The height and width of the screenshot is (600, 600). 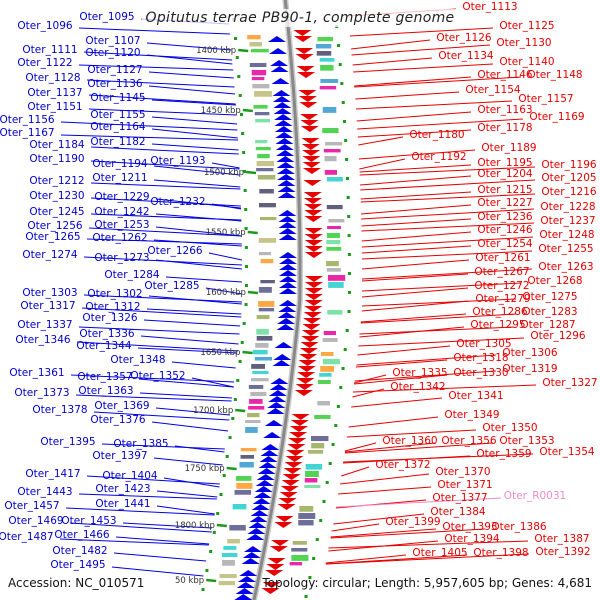 What do you see at coordinates (504, 110) in the screenshot?
I see `gene-label-reverse: Oter_1163` at bounding box center [504, 110].